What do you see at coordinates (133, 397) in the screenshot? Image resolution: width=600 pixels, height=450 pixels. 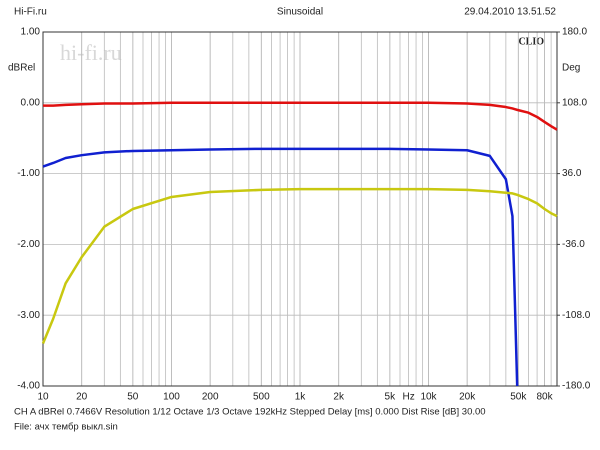 I see `x-tick-label: 50` at bounding box center [133, 397].